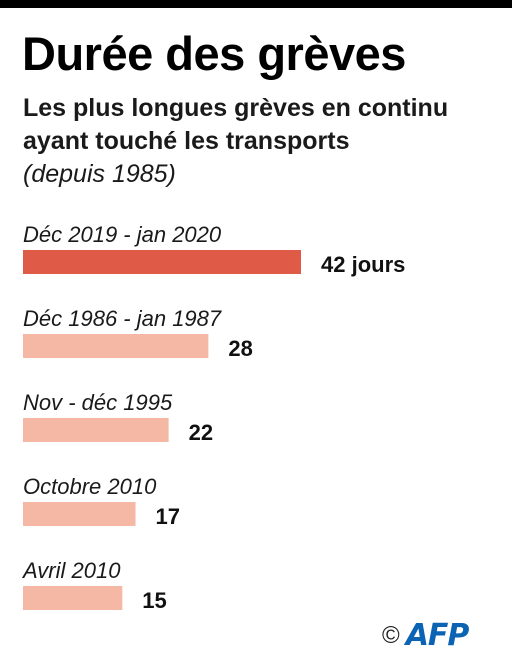  I want to click on bar-category-label: Nov - déc 1995, so click(98, 402).